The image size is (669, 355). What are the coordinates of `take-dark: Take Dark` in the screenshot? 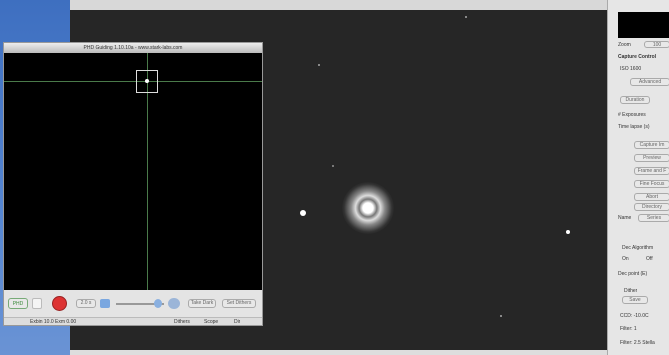 It's located at (202, 303).